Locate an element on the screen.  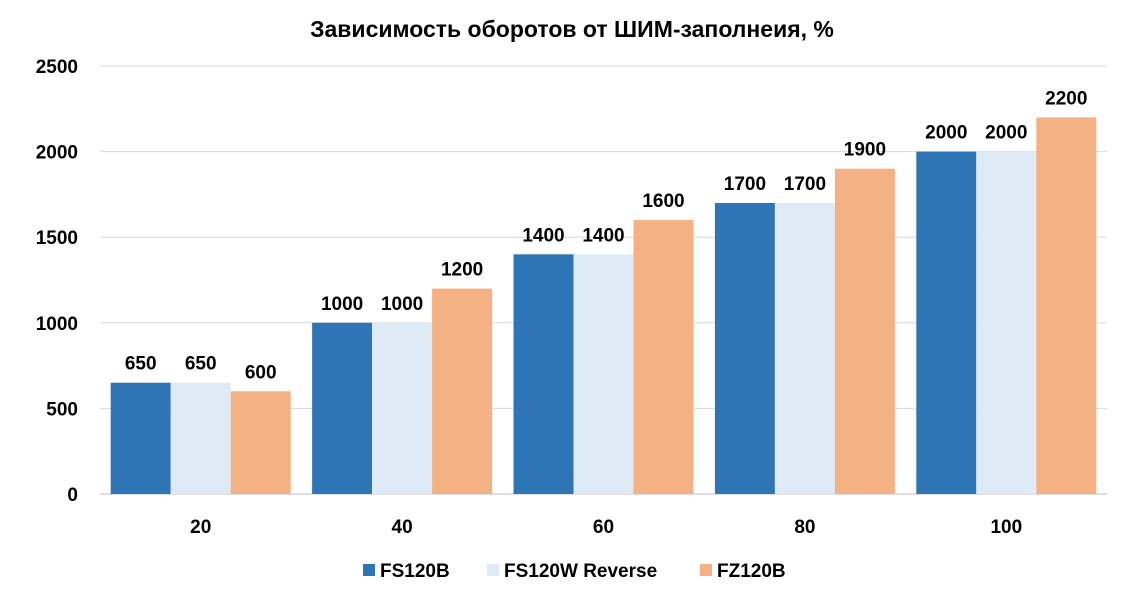
chart-title: Зависимость оборотов от ШИМ-заполнеия, % is located at coordinates (572, 29).